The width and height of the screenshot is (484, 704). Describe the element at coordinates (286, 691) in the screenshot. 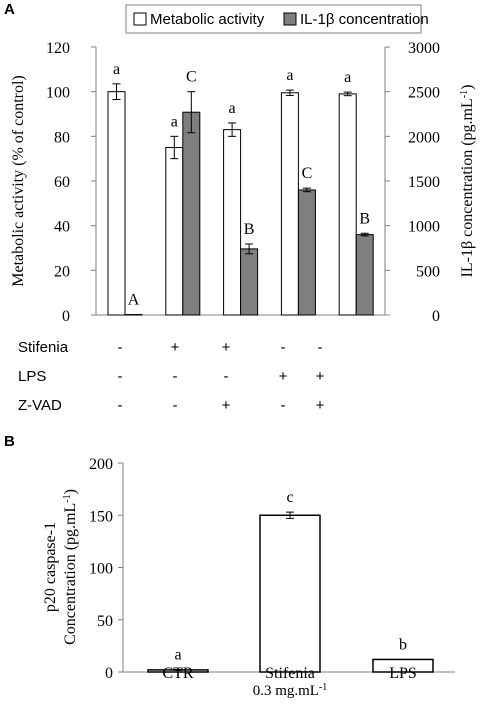

I see `b-x-label-stifenia-dose-text: 0.3 mg.mL` at that location.